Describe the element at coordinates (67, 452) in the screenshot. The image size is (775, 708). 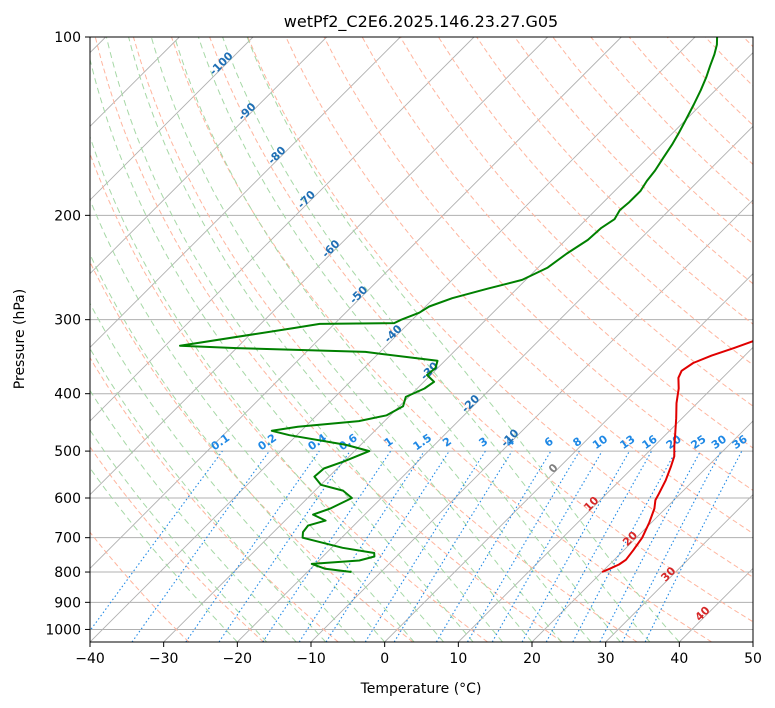
I see `y-tick-label: 500` at that location.